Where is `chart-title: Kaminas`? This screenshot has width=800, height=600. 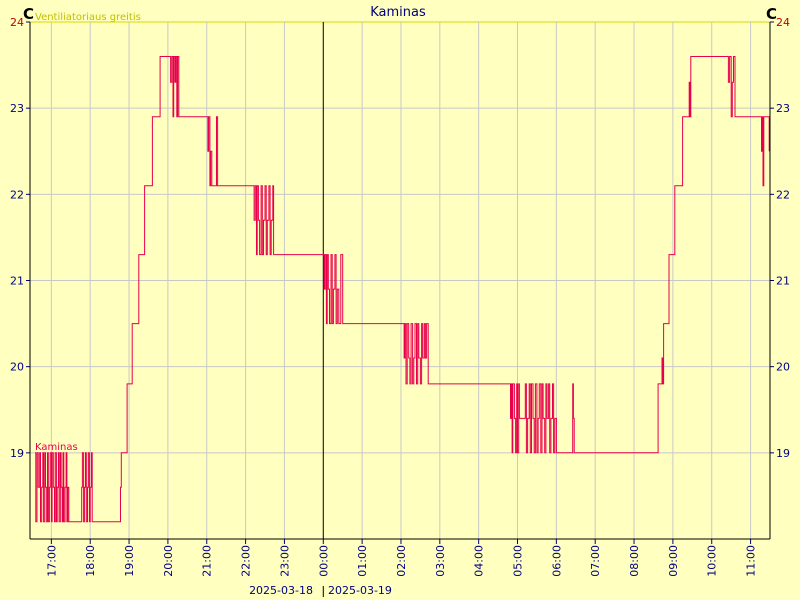
chart-title: Kaminas is located at coordinates (398, 12).